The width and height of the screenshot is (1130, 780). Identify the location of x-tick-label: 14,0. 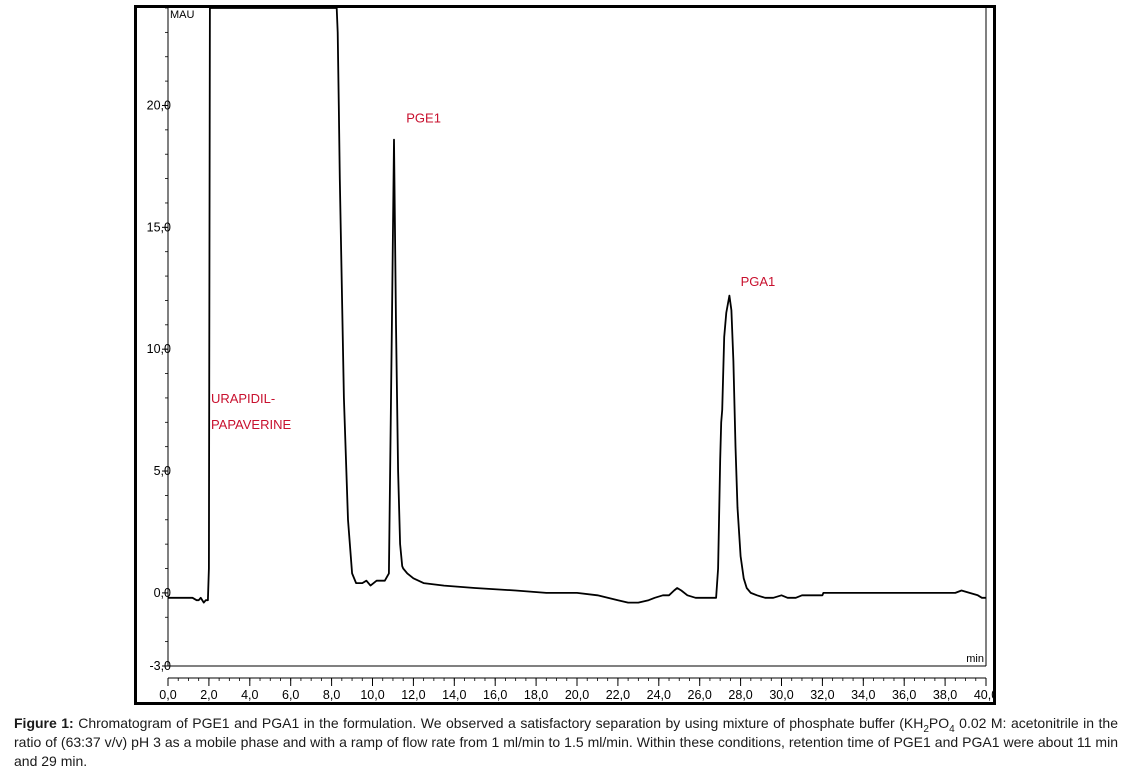
(454, 695).